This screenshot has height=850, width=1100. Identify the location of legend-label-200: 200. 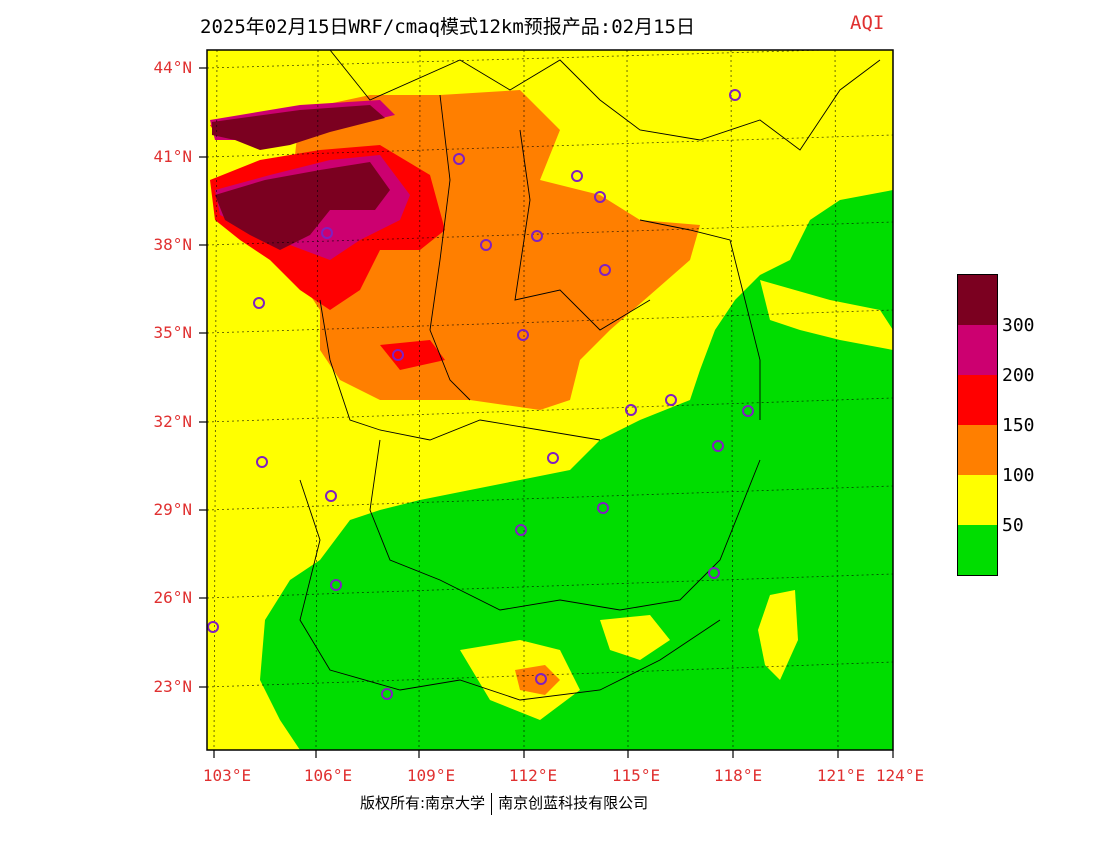
(1018, 375).